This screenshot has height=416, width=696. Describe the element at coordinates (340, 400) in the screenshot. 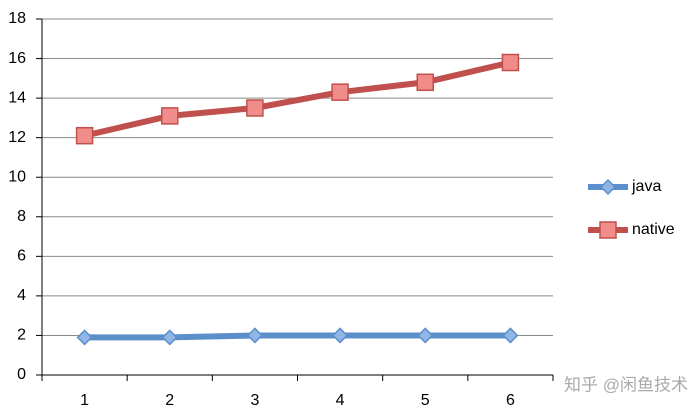

I see `x-tick-label: 4` at that location.